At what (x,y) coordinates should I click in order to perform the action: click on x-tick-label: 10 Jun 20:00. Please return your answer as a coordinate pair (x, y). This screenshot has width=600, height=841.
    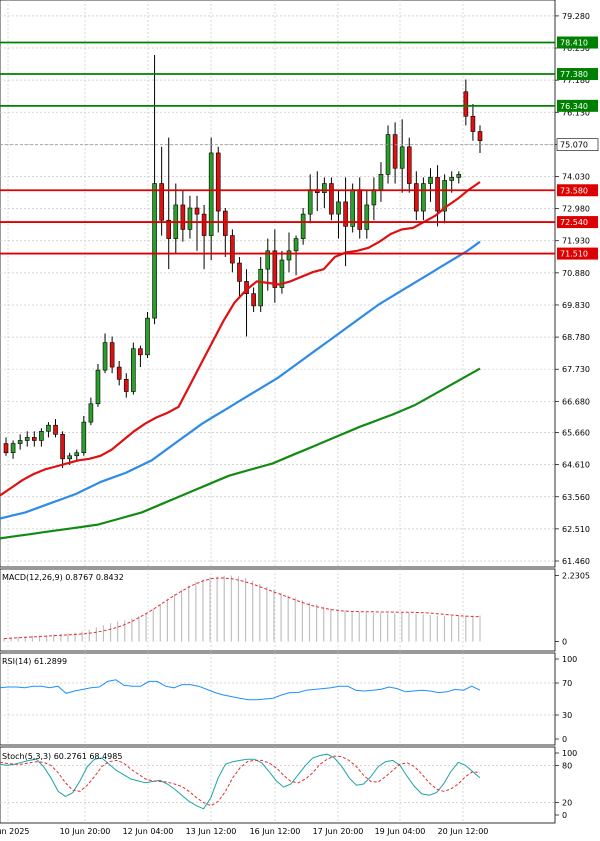
    Looking at the image, I should click on (85, 831).